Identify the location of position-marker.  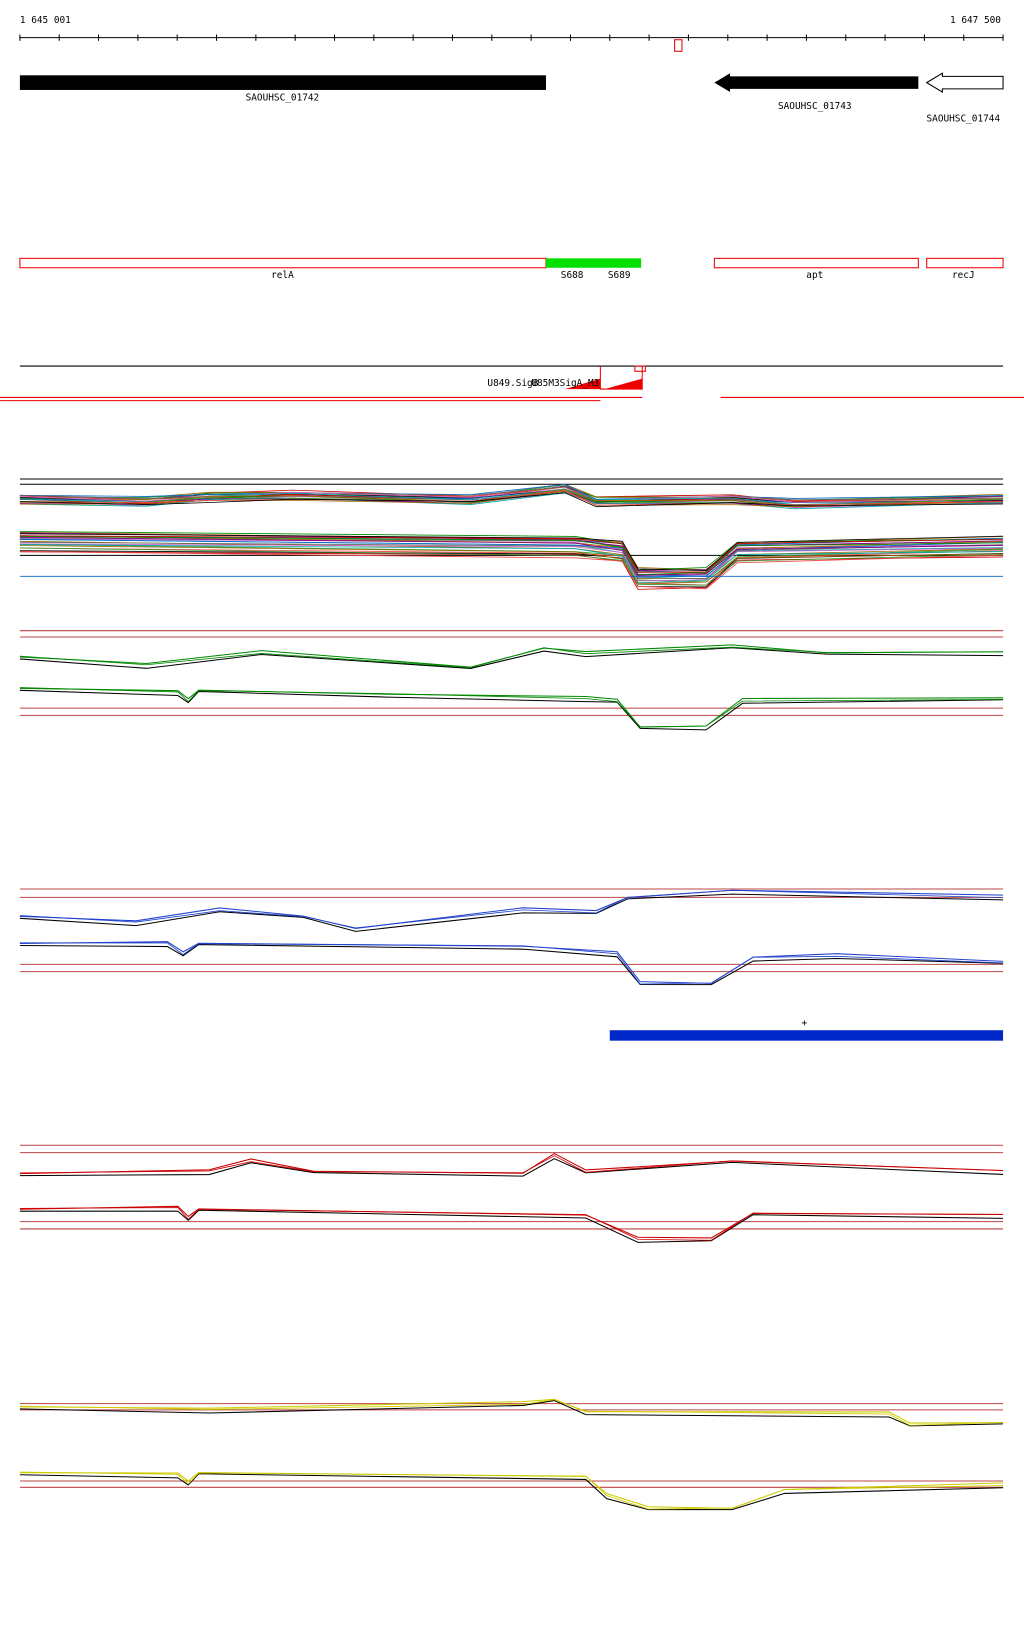
(678, 45).